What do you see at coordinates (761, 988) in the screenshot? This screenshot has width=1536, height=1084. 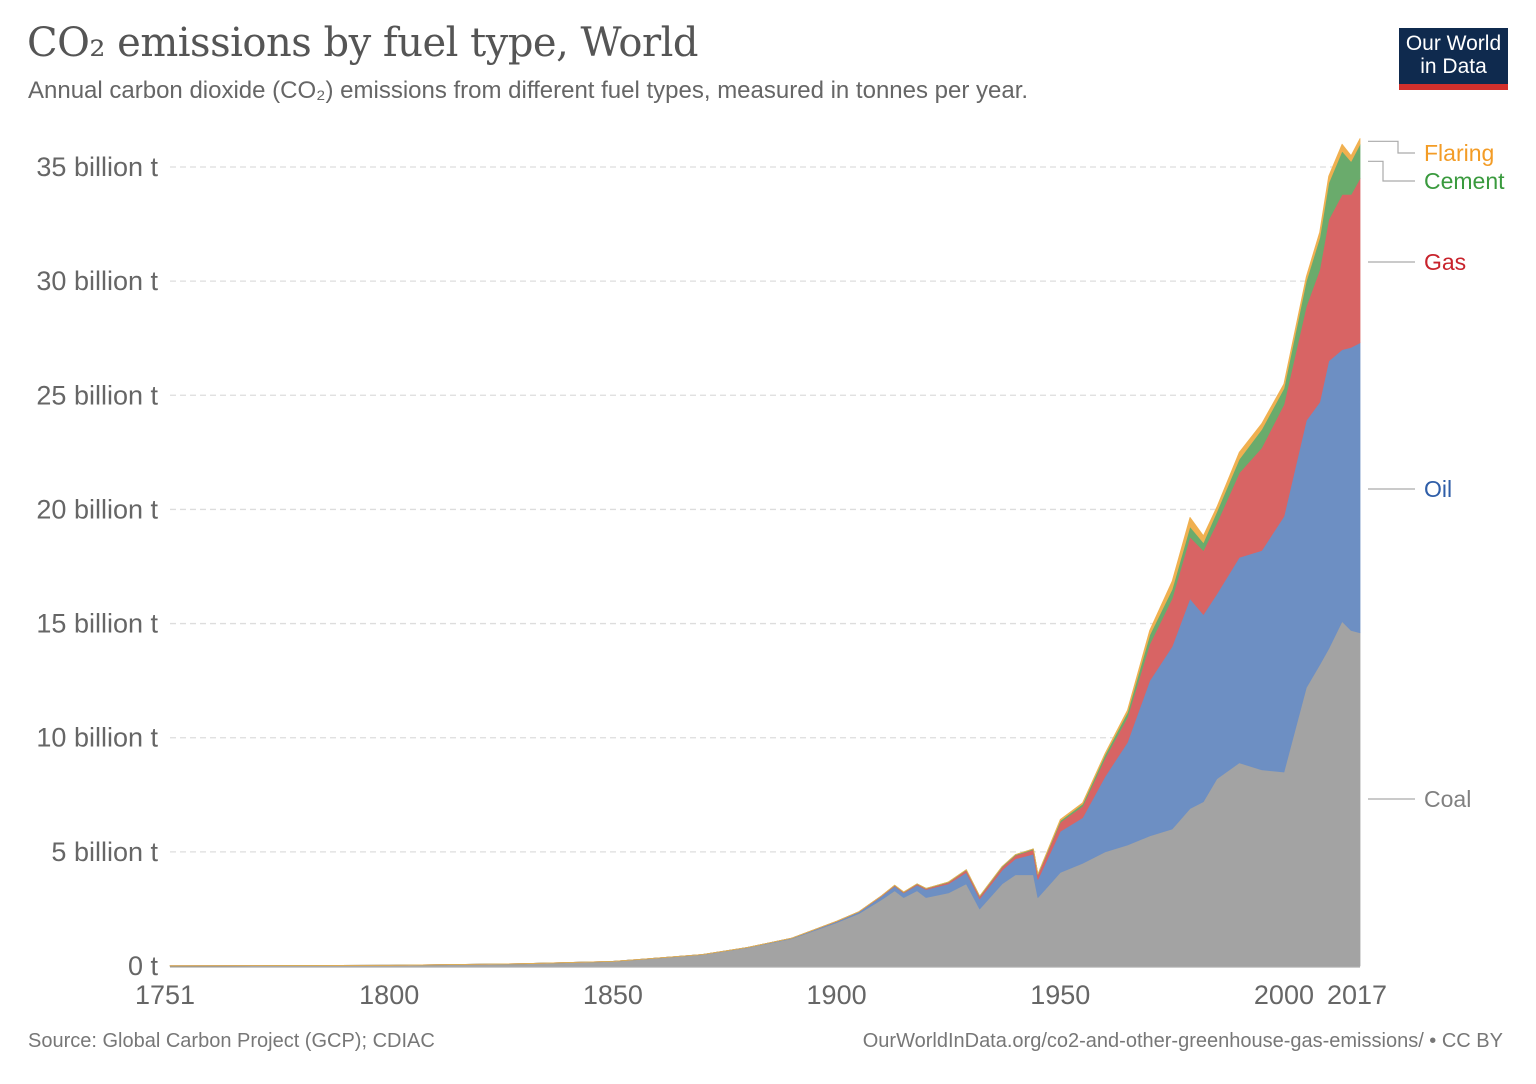 I see `x-axis: 1751 1800 1850 1900 1950 2000 2017` at bounding box center [761, 988].